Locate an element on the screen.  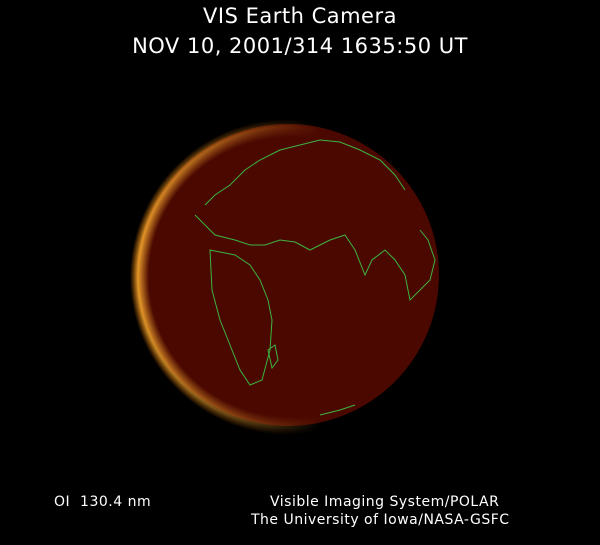
credit-line-1: Visible Imaging System/POLAR is located at coordinates (385, 502).